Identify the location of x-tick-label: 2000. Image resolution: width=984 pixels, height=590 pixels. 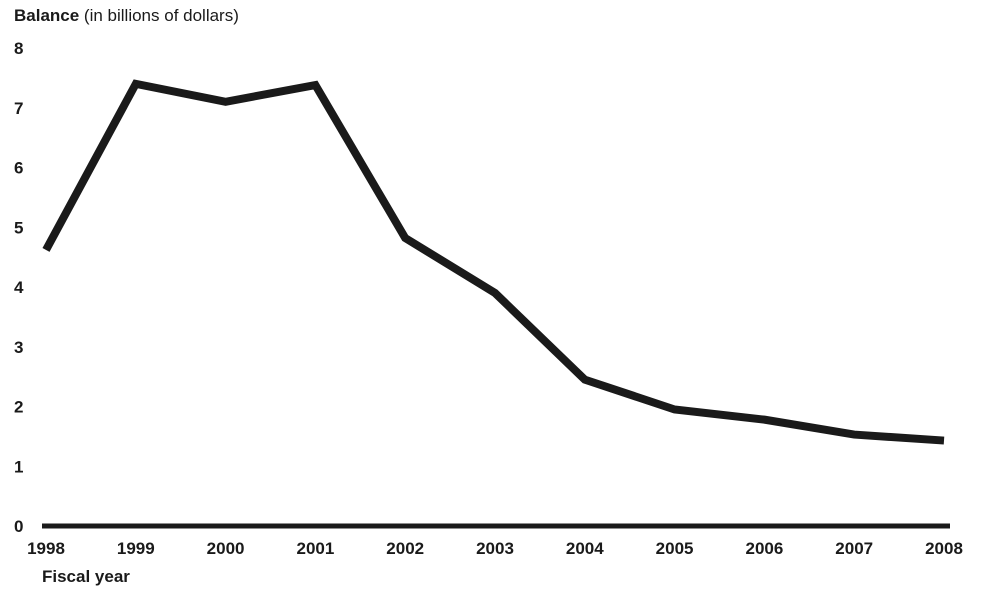
(226, 548).